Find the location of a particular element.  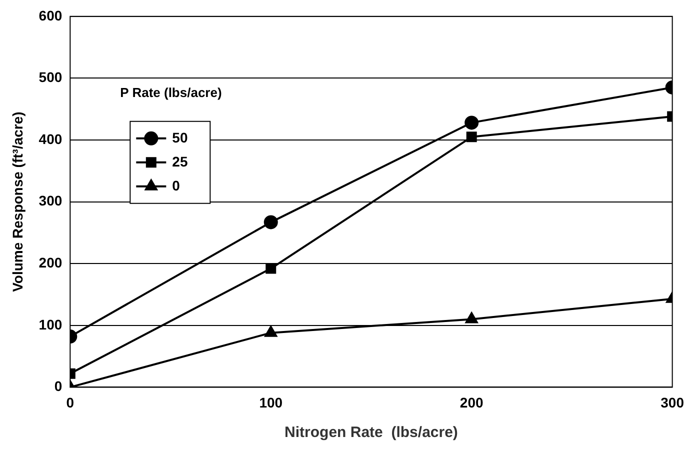

x-axis-title: Nitrogen Rate (lbs/acre) is located at coordinates (371, 433).